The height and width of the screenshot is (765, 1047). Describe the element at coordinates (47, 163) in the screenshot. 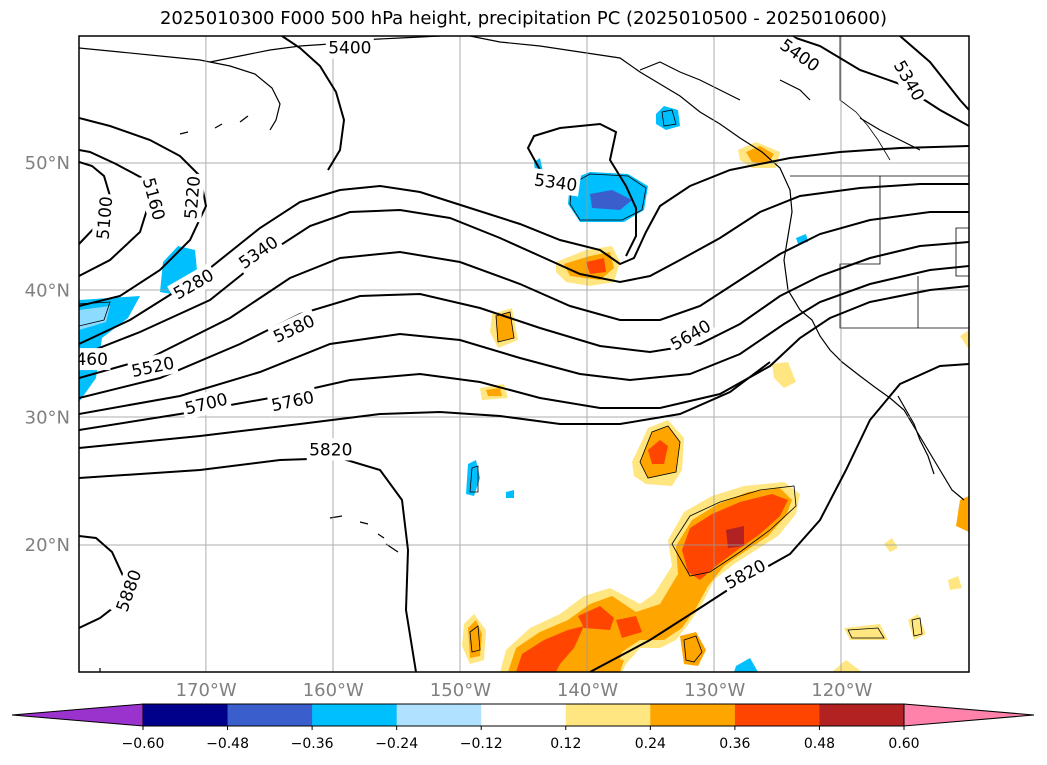

I see `lat-tick-label: 50°N` at that location.